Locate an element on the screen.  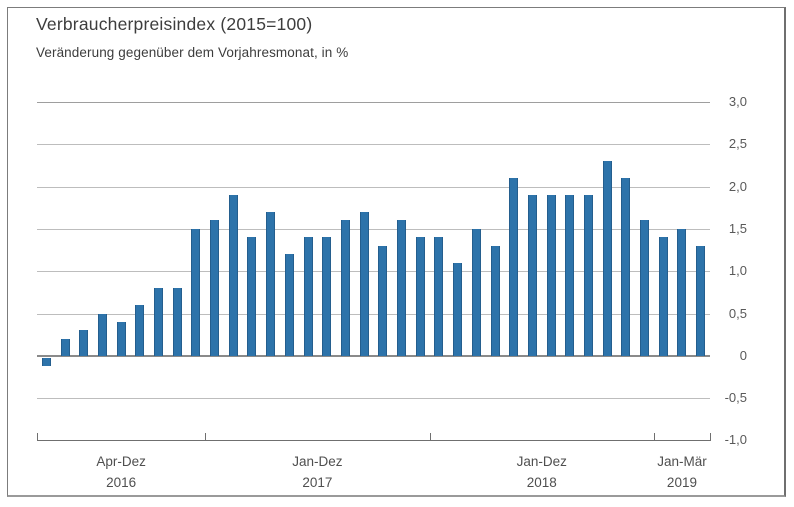
y-tick-label: 0 is located at coordinates (743, 355).